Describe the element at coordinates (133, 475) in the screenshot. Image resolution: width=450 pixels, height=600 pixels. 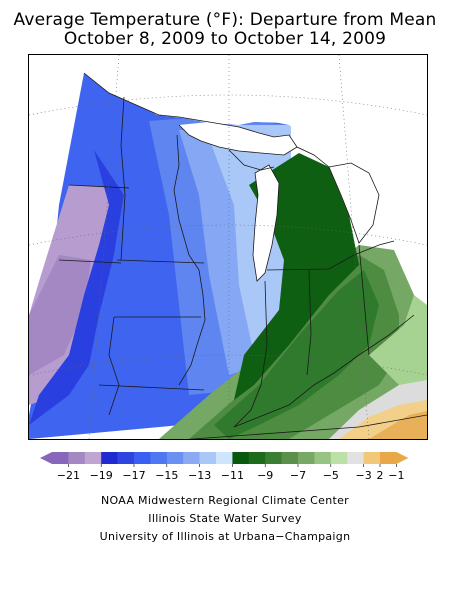
I see `legend-label: −17` at that location.